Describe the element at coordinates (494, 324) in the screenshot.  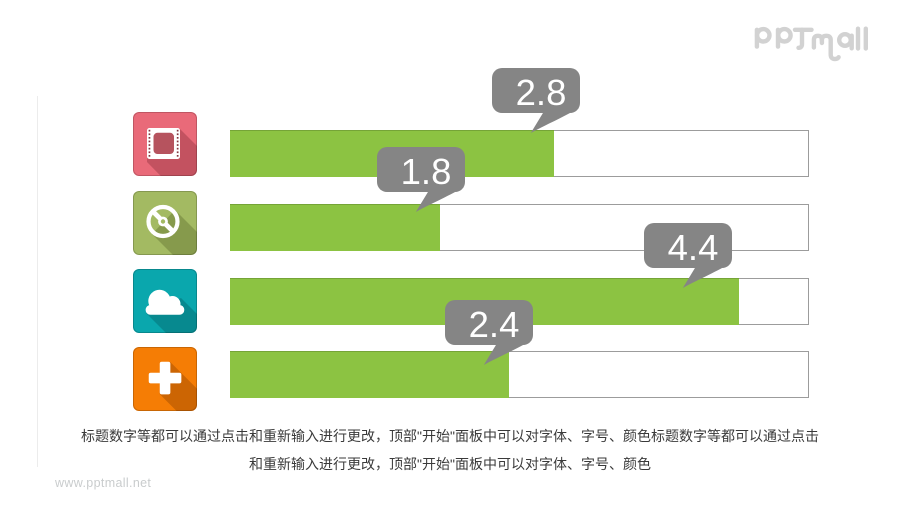
I see `svg-text: 2.4` at that location.